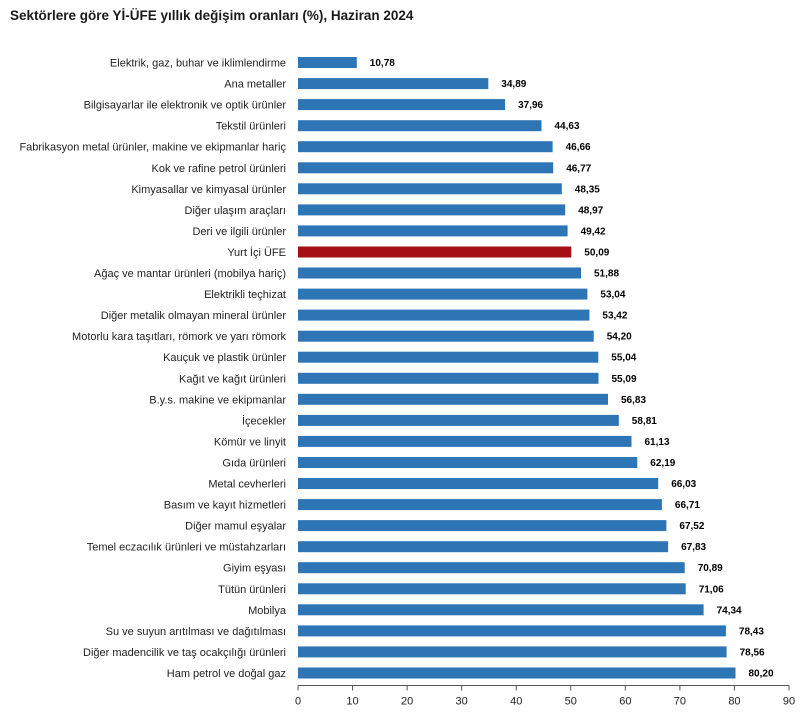 The image size is (810, 719). Describe the element at coordinates (251, 127) in the screenshot. I see `category-label: Tekstil ürünleri` at that location.